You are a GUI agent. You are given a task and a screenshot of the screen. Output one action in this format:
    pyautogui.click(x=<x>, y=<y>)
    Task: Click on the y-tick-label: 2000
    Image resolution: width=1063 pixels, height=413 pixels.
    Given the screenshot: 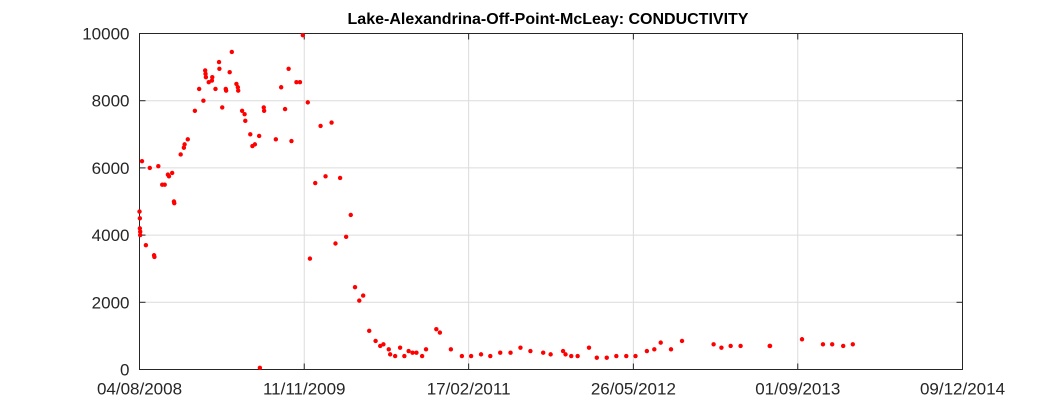 What is the action you would take?
    pyautogui.click(x=111, y=302)
    